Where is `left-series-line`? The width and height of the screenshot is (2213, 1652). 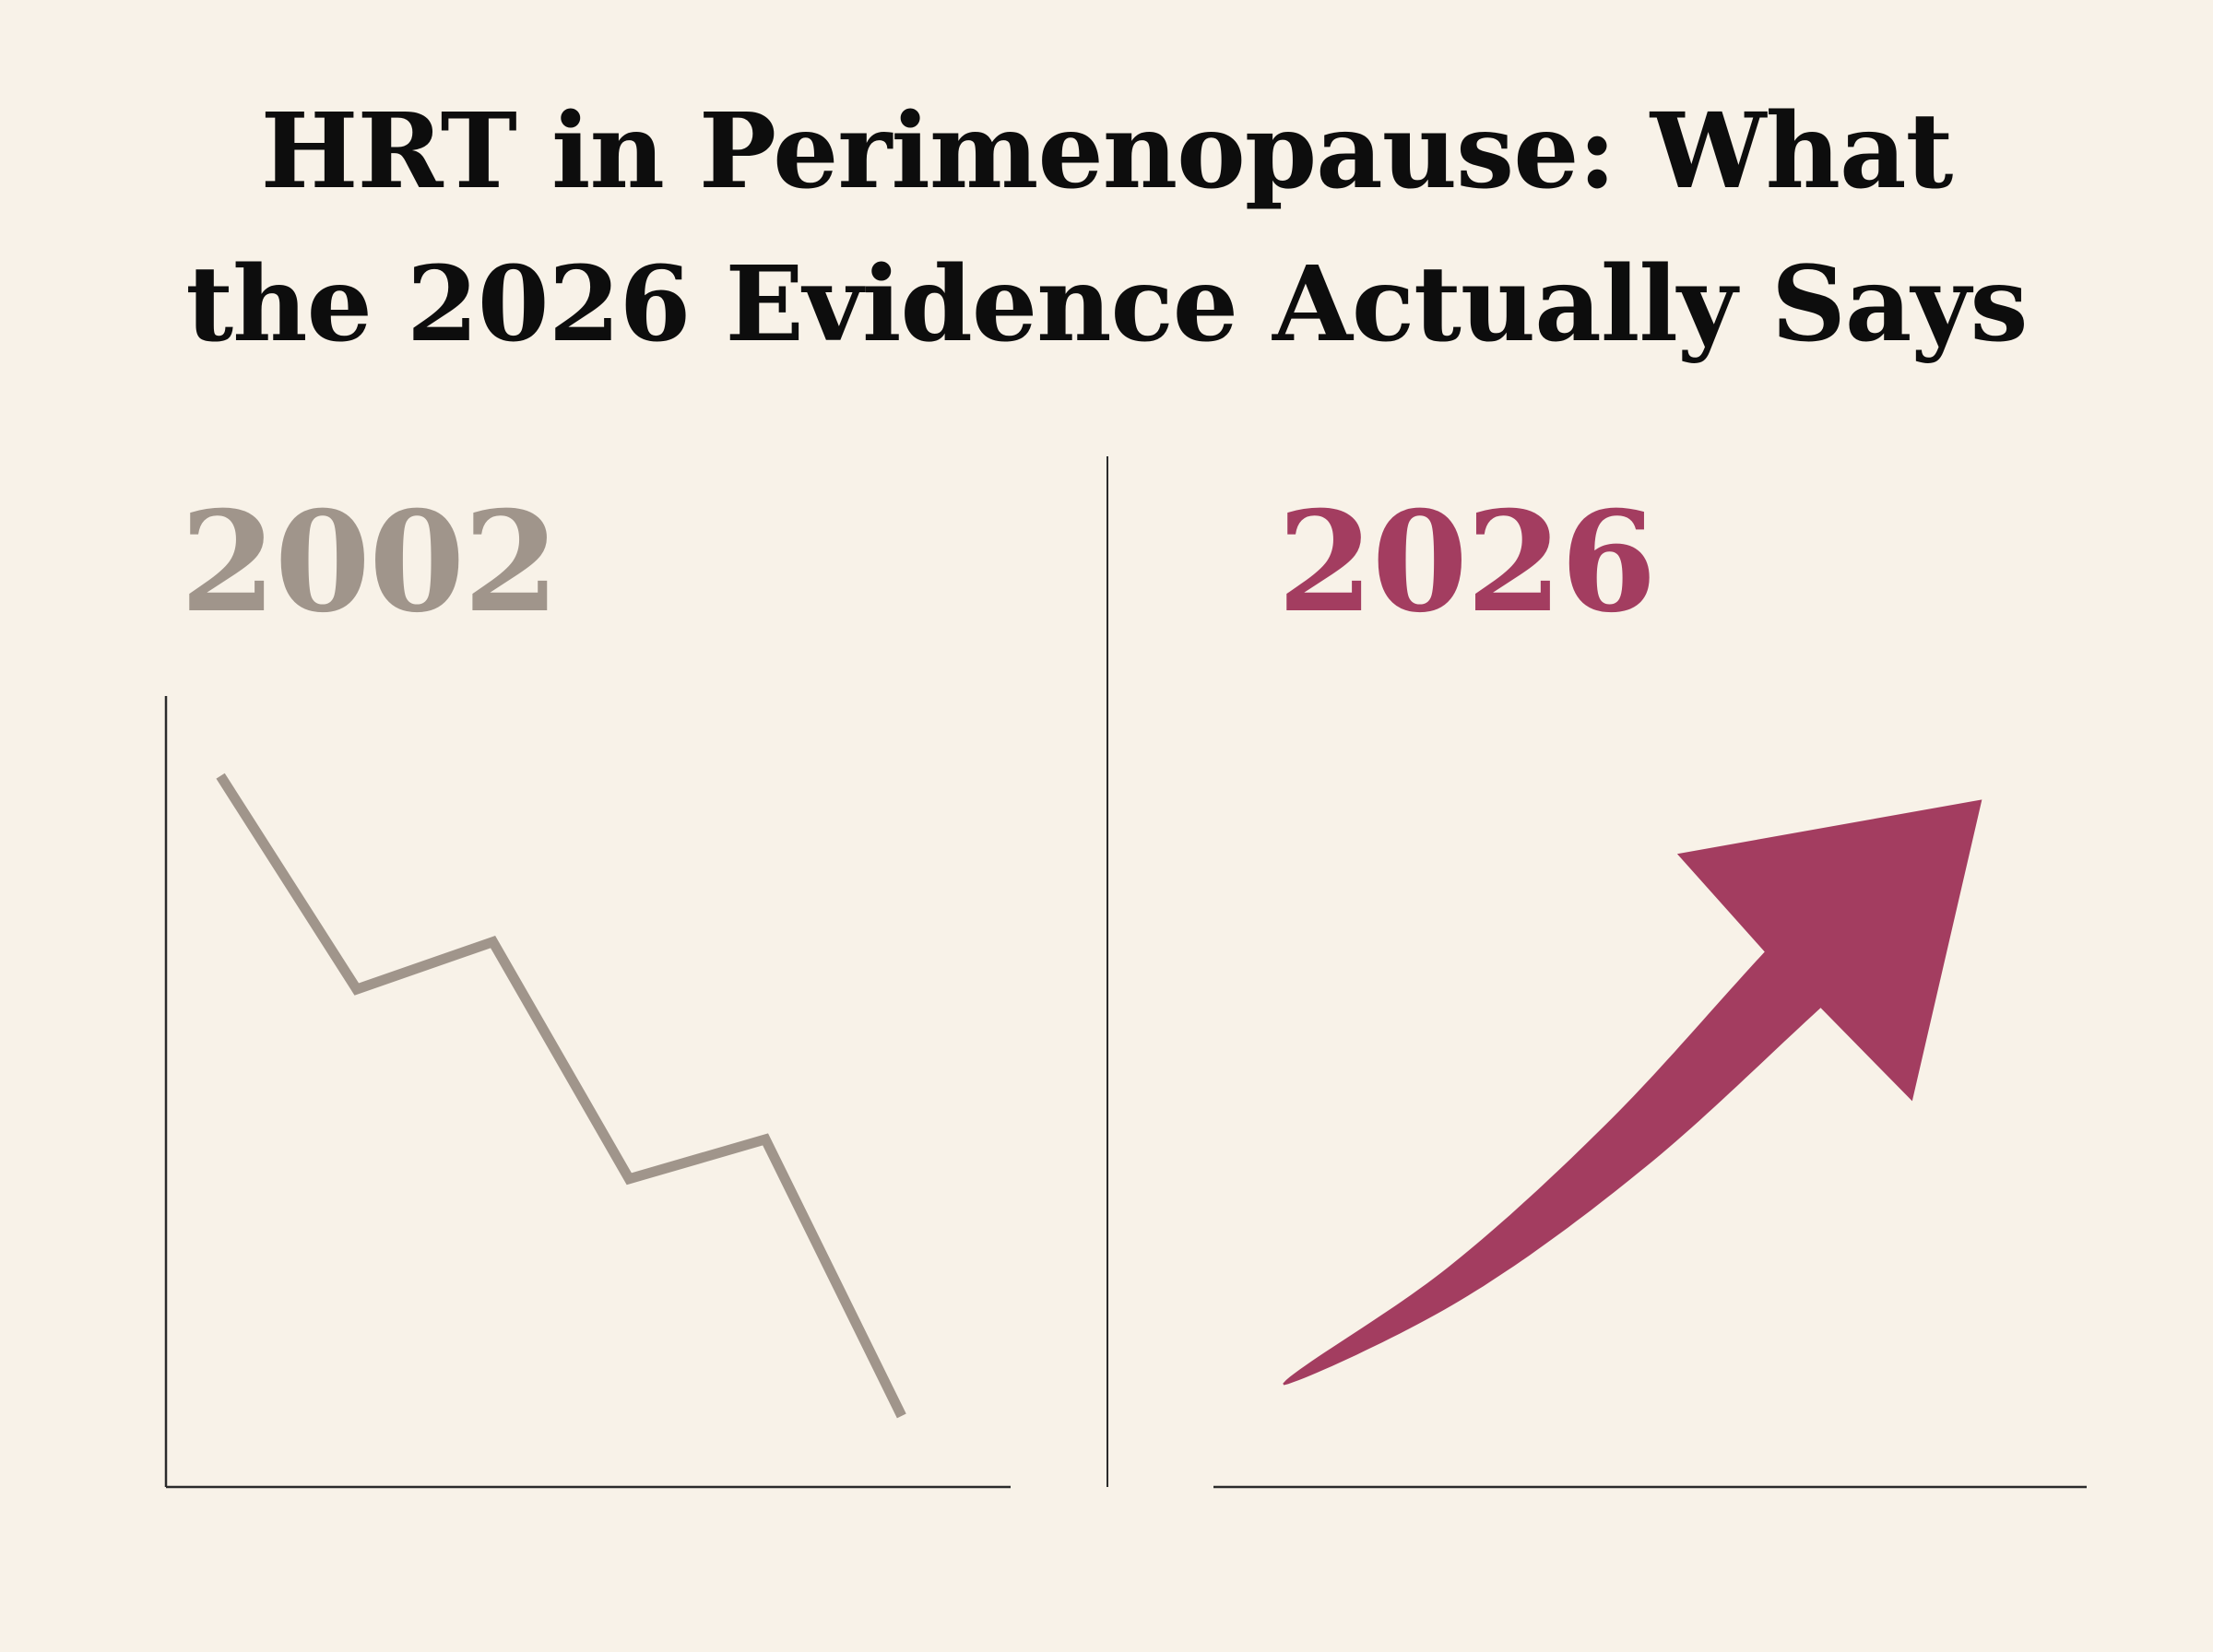
left-series-line is located at coordinates (561, 1096).